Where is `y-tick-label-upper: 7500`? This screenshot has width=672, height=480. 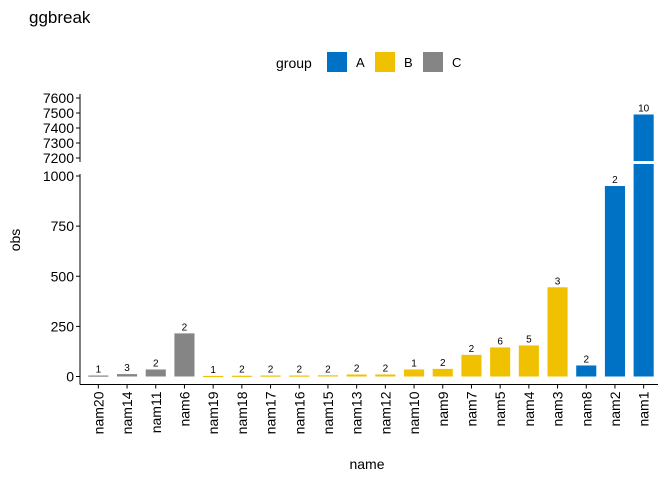 y-tick-label-upper: 7500 is located at coordinates (58, 113).